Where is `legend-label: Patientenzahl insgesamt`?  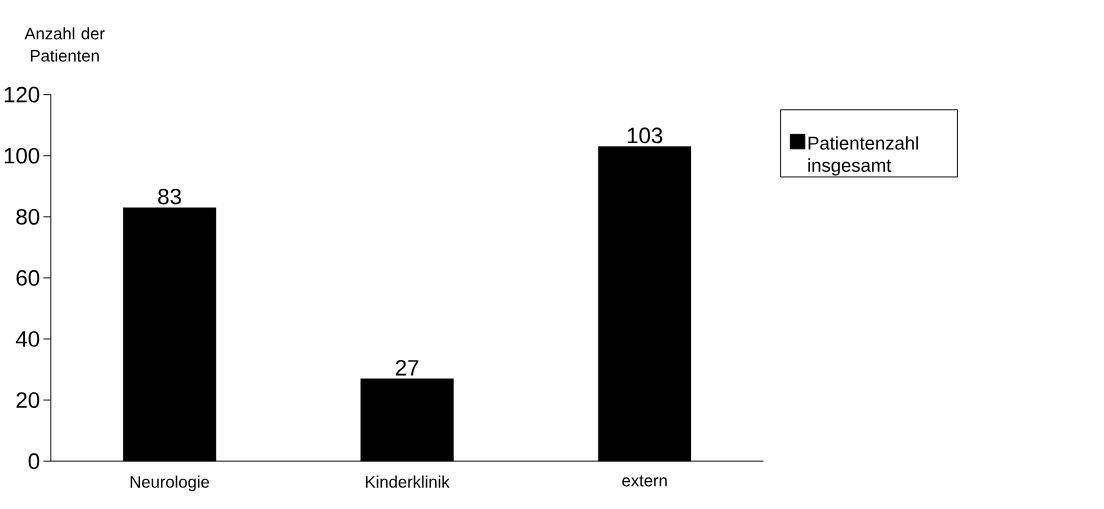 legend-label: Patientenzahl insgesamt is located at coordinates (863, 155).